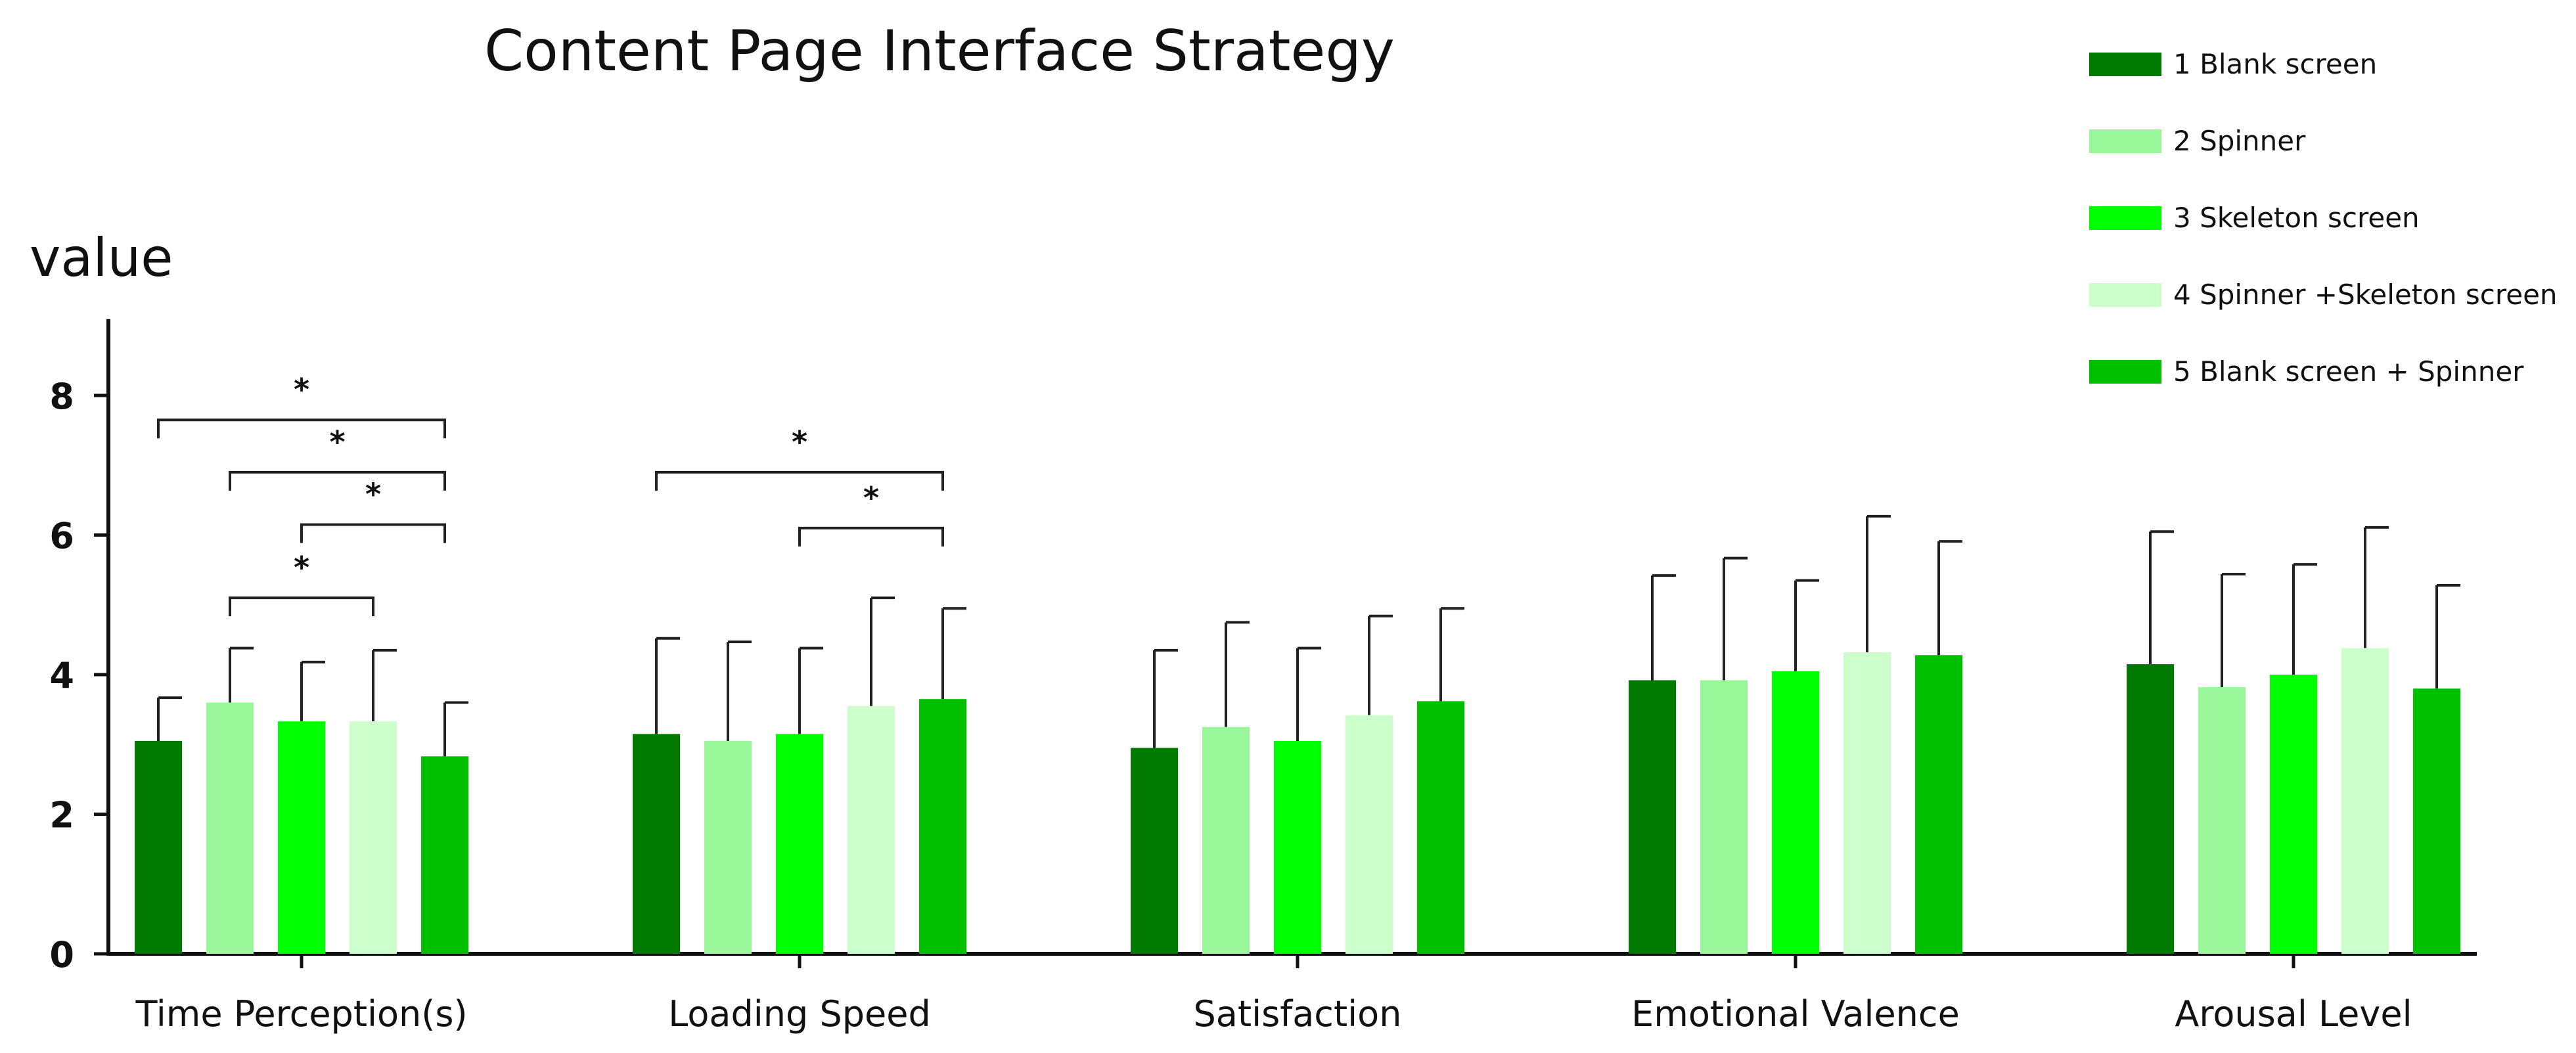 The height and width of the screenshot is (1053, 2576). What do you see at coordinates (301, 1014) in the screenshot?
I see `x-tick-label: Time Perception(s)` at bounding box center [301, 1014].